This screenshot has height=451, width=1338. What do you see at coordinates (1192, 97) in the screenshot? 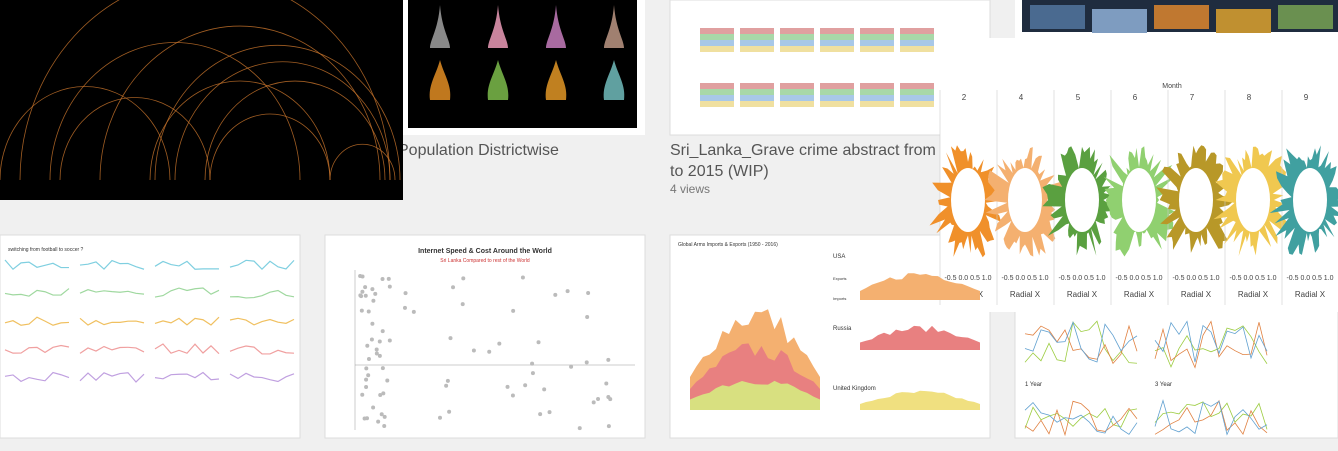
I see `column-label: 7` at bounding box center [1192, 97].